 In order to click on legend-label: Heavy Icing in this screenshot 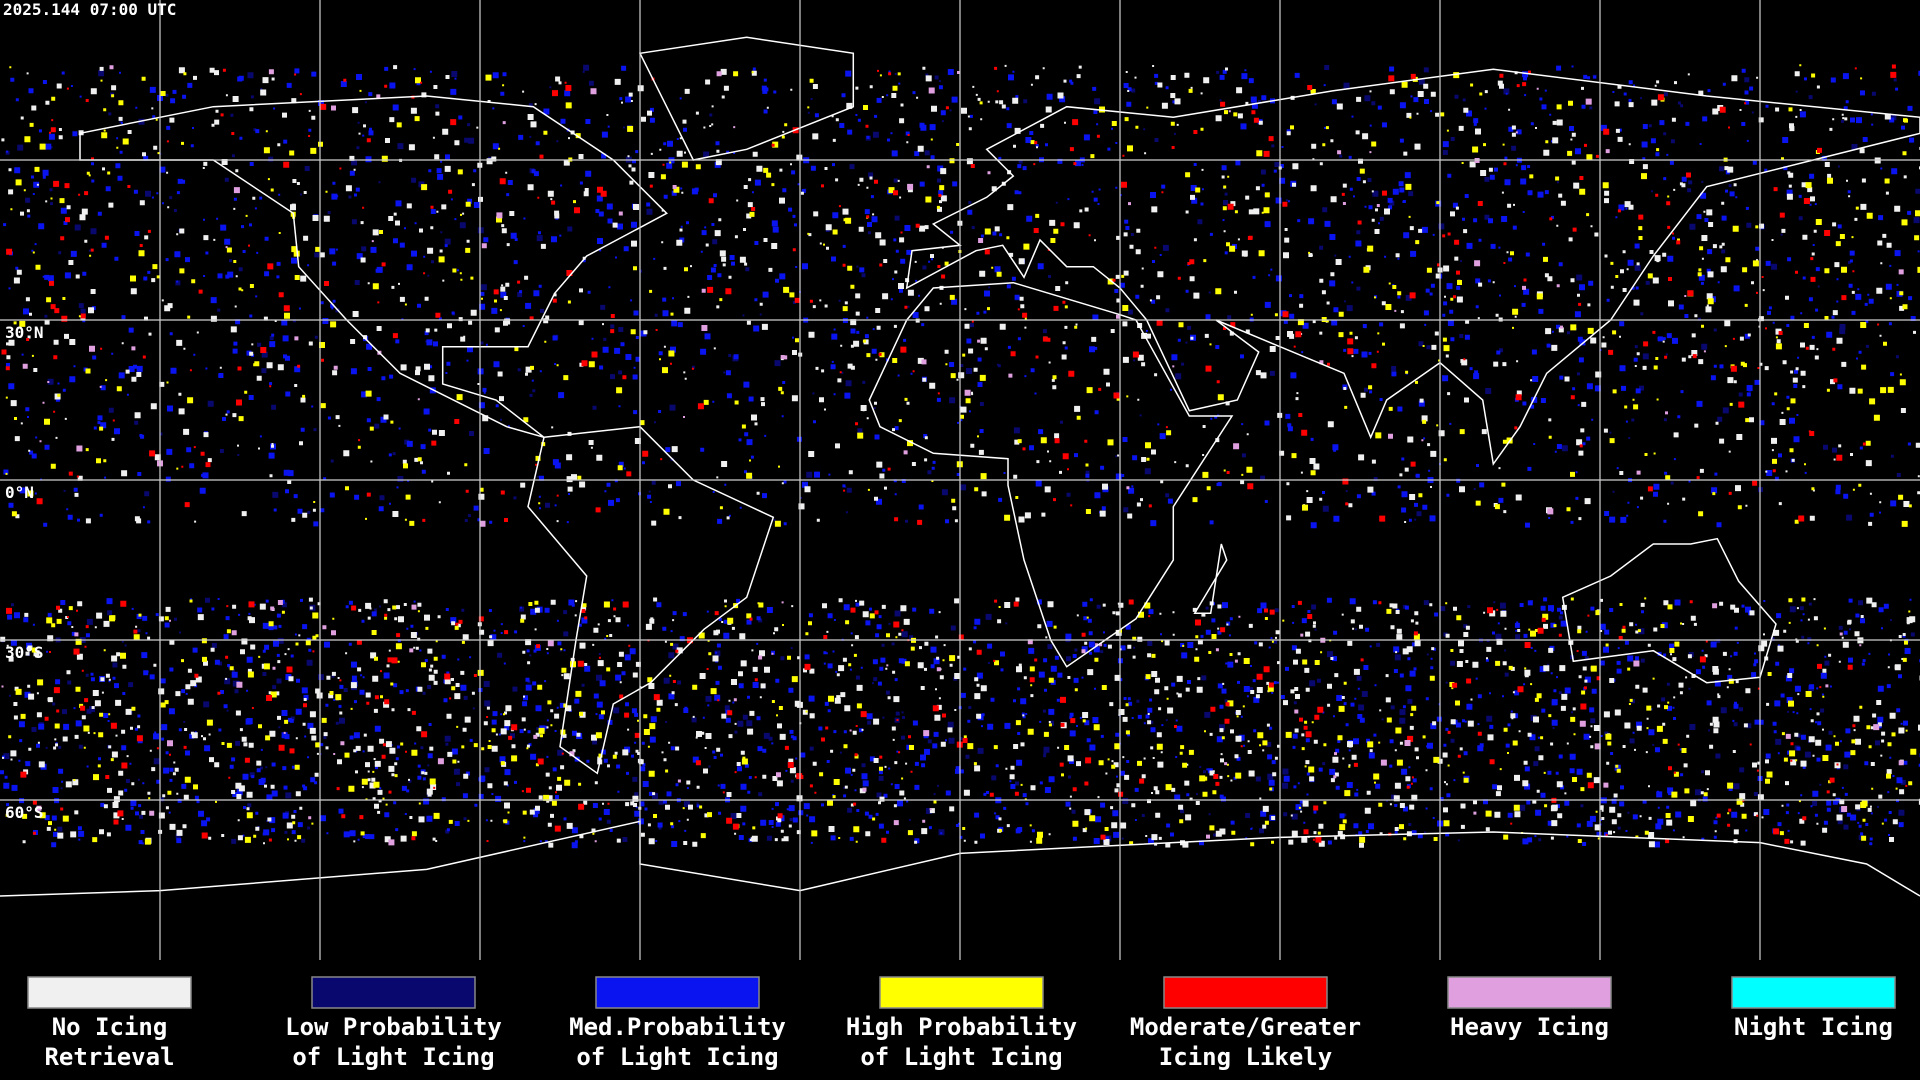, I will do `click(1529, 1027)`.